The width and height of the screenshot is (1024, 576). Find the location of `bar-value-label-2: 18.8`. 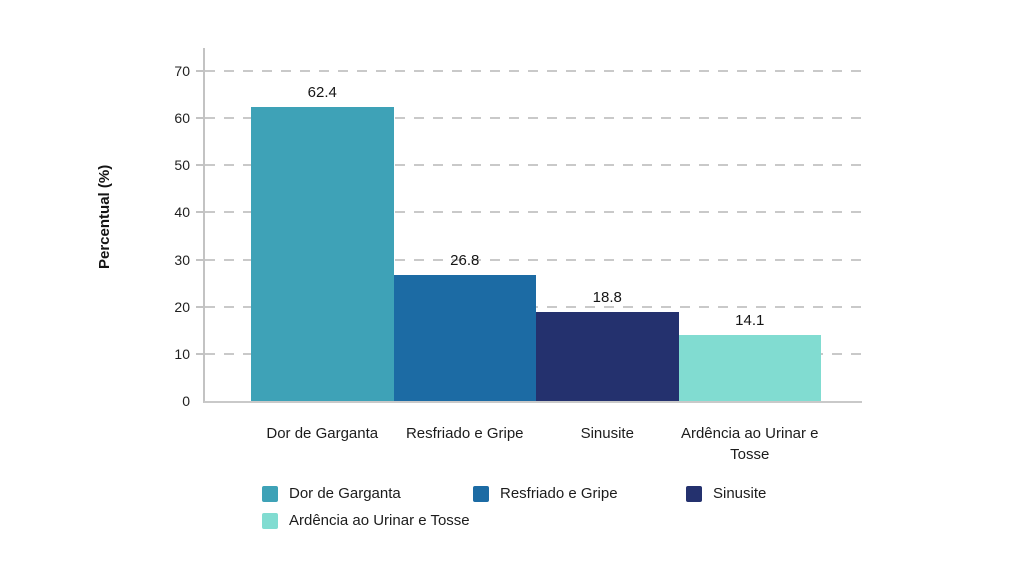

bar-value-label-2: 18.8 is located at coordinates (607, 298).